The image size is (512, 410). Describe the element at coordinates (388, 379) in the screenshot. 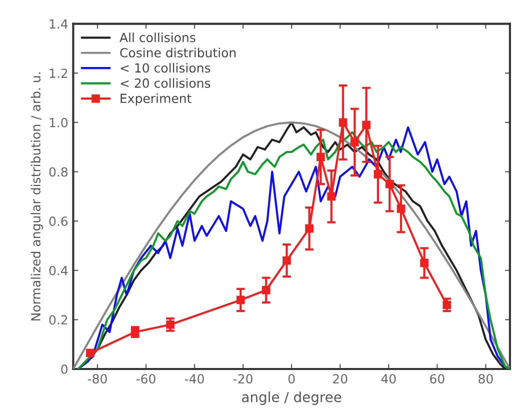

I see `x-tick-label: 40` at that location.